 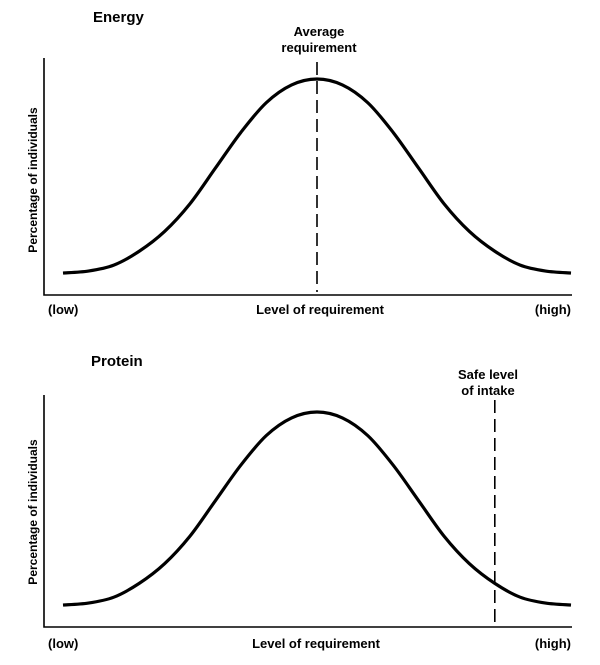 I want to click on energy-x-axis-label: Level of requirement, so click(x=320, y=309).